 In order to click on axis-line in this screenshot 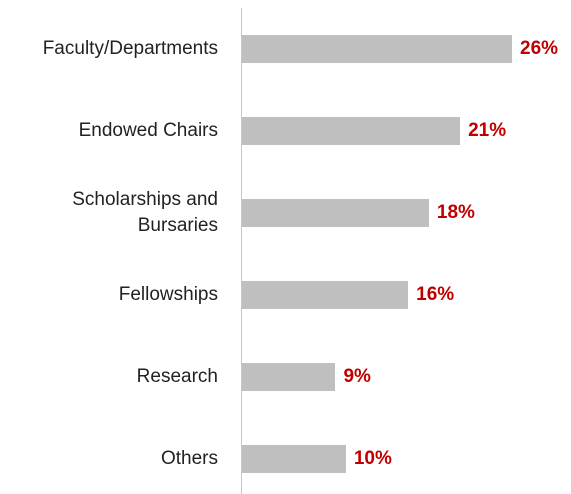, I will do `click(241, 251)`.